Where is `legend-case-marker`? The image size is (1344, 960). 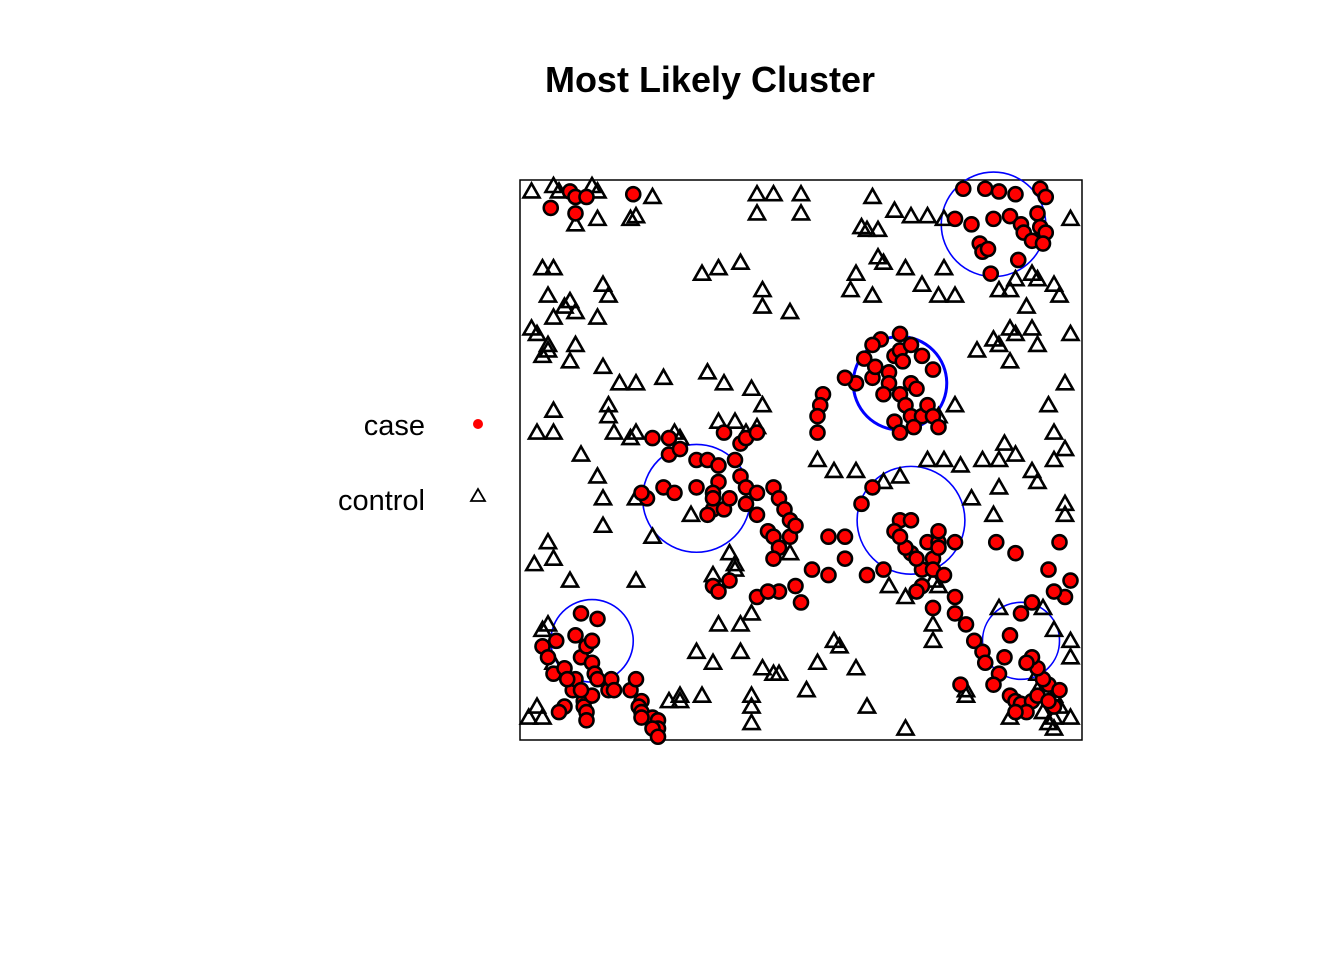 legend-case-marker is located at coordinates (478, 424).